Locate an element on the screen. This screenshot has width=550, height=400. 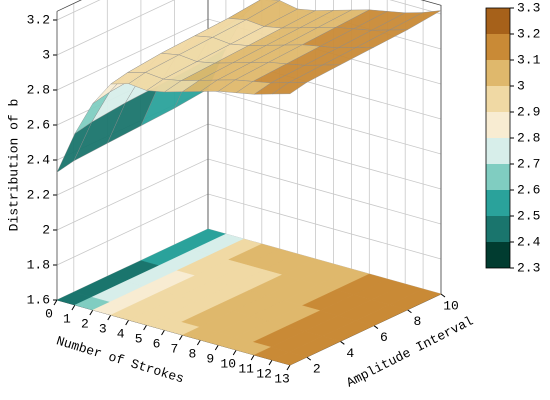
colorbar-tick-label: 2.6 is located at coordinates (528, 189).